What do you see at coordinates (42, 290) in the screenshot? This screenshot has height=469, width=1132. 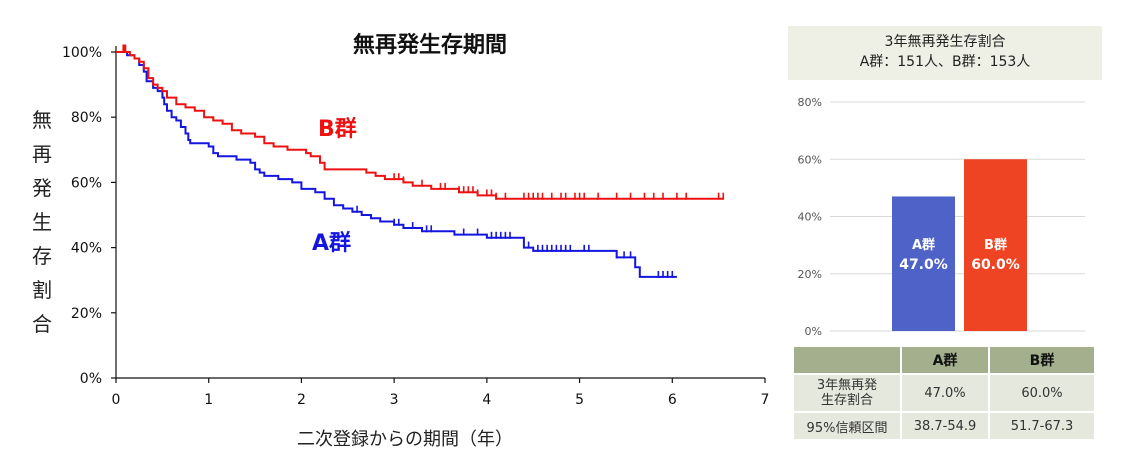 I see `km-y-axis-label-char: 割` at bounding box center [42, 290].